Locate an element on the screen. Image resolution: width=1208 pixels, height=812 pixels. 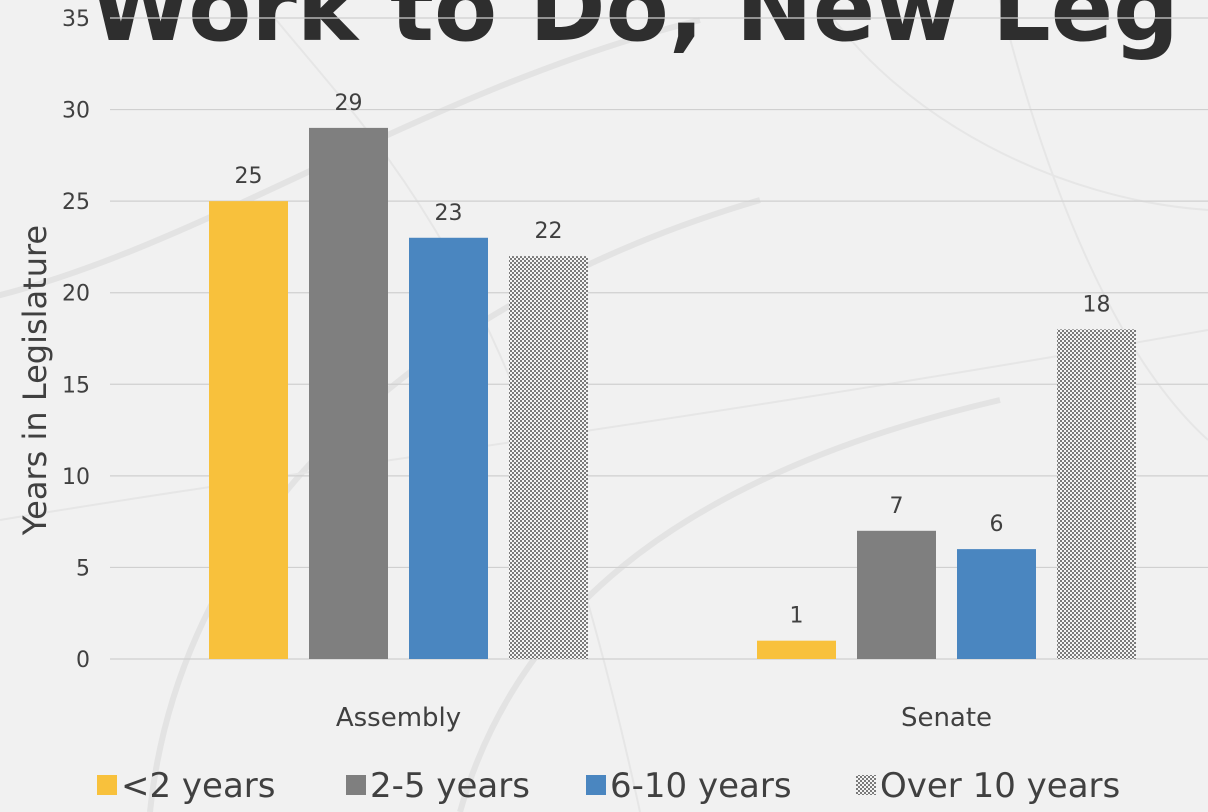
legend-label-1: <2 years is located at coordinates (198, 786).